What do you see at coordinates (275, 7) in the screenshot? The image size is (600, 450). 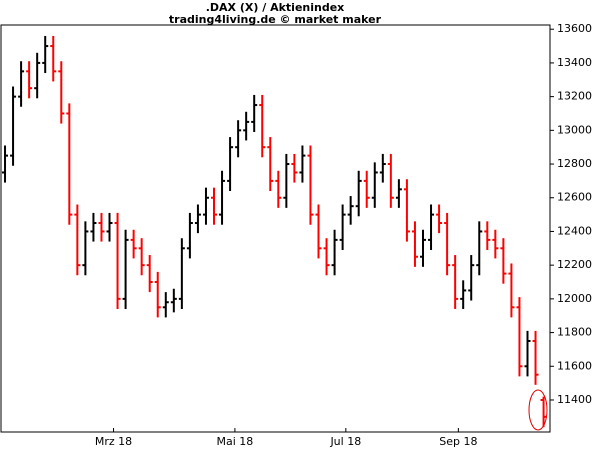 I see `chart-title: .DAX (X) / Aktienindex` at bounding box center [275, 7].